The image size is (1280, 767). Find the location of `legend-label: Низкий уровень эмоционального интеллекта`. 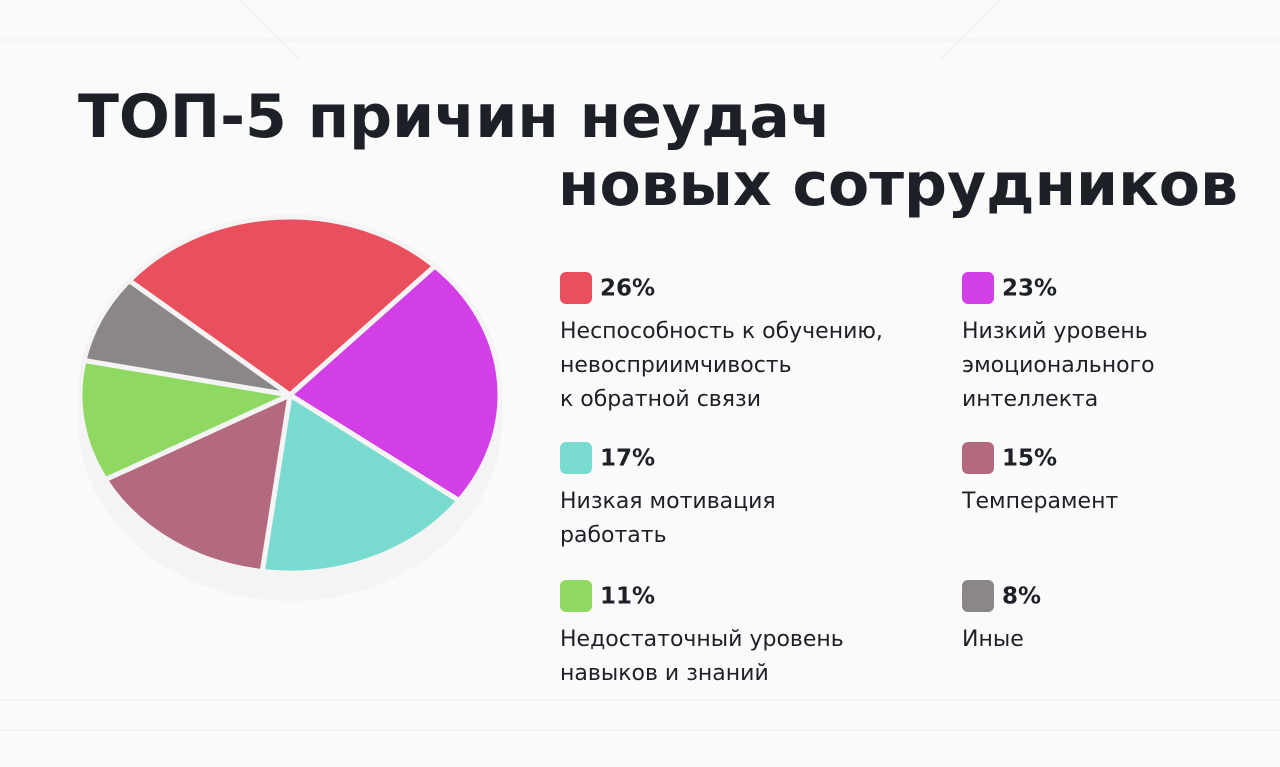

legend-label: Низкий уровень эмоционального интеллекта is located at coordinates (1058, 365).